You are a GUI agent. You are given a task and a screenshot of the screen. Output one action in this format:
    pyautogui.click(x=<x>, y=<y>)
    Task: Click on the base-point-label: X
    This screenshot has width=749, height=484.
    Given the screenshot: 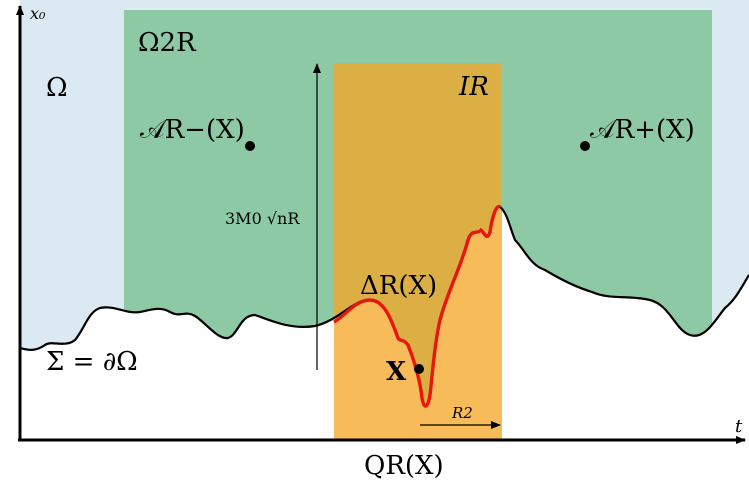 What is the action you would take?
    pyautogui.click(x=396, y=372)
    